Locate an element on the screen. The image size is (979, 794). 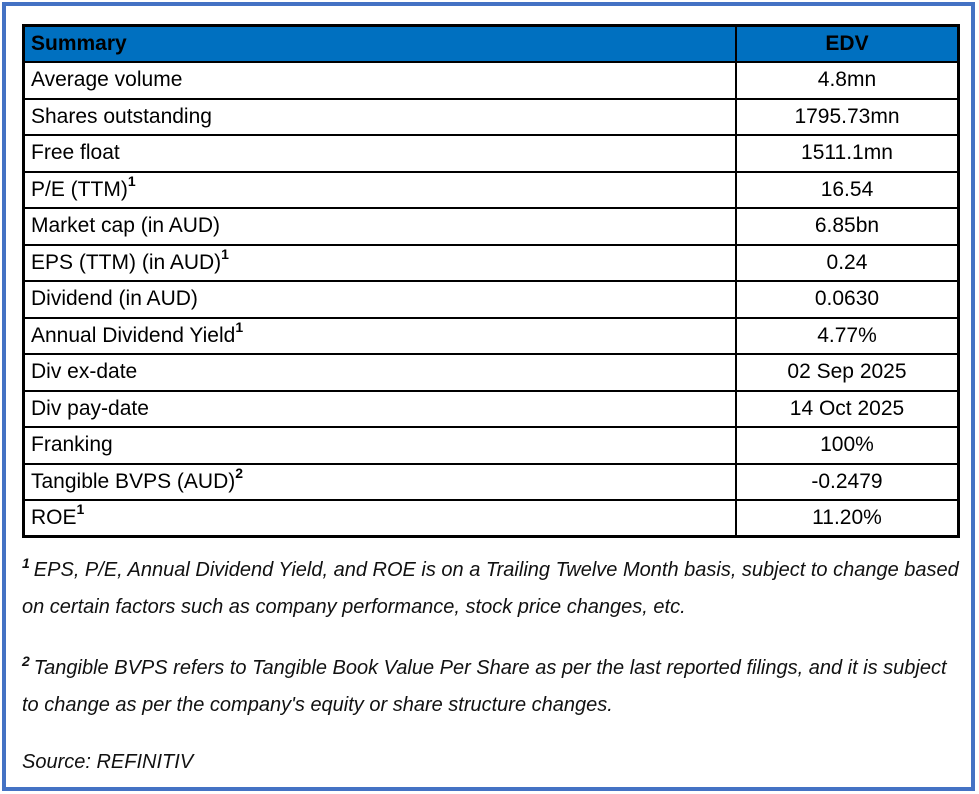
row-value: 14 Oct 2025 is located at coordinates (847, 408).